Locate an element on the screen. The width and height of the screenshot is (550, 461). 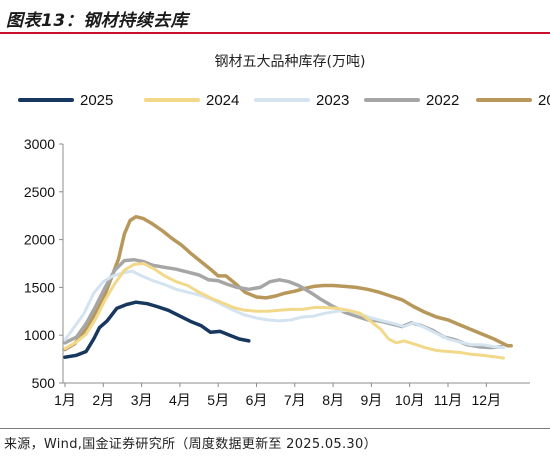
y-tick-label: 3000 is located at coordinates (39, 144).